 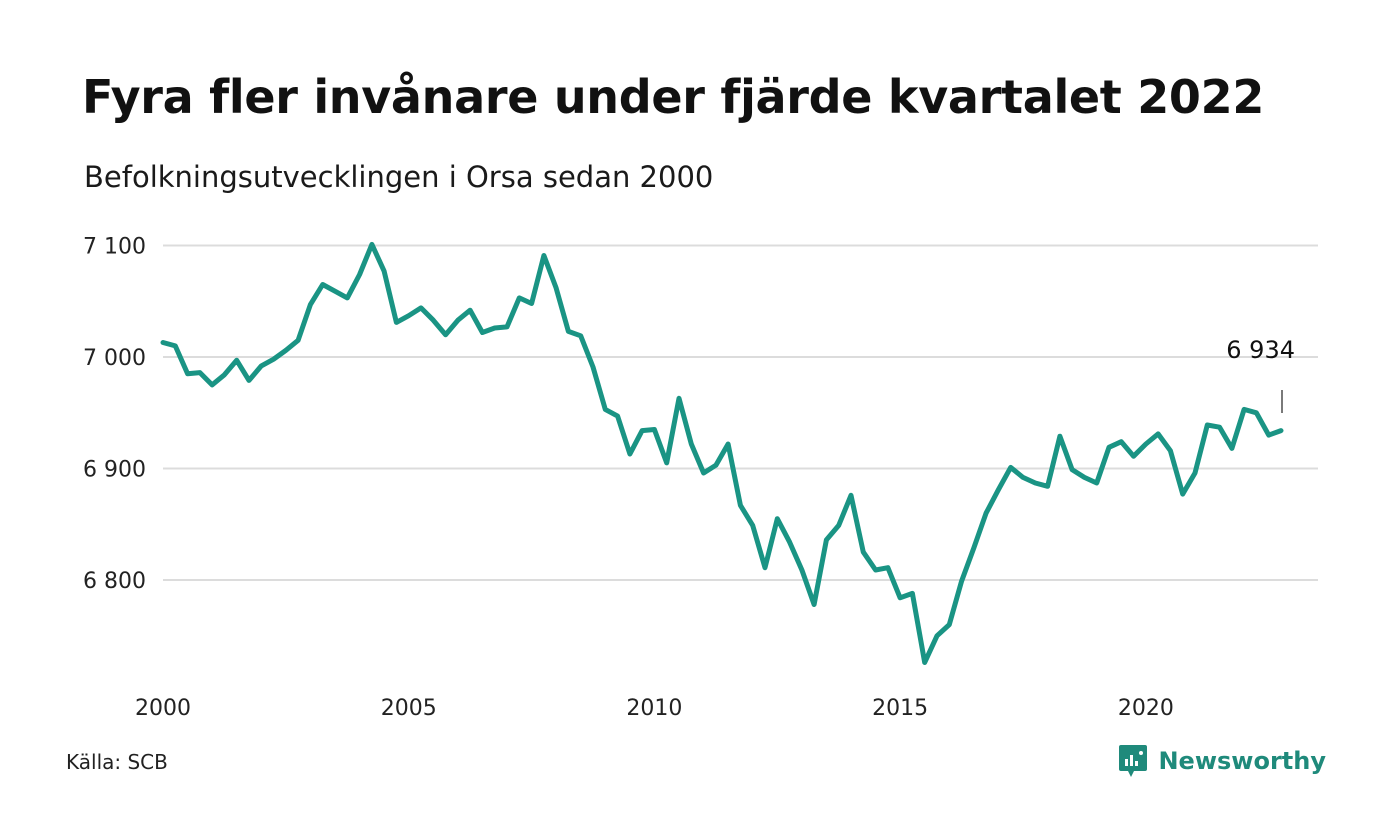 I want to click on annotation-label: 6 934, so click(x=1260, y=350).